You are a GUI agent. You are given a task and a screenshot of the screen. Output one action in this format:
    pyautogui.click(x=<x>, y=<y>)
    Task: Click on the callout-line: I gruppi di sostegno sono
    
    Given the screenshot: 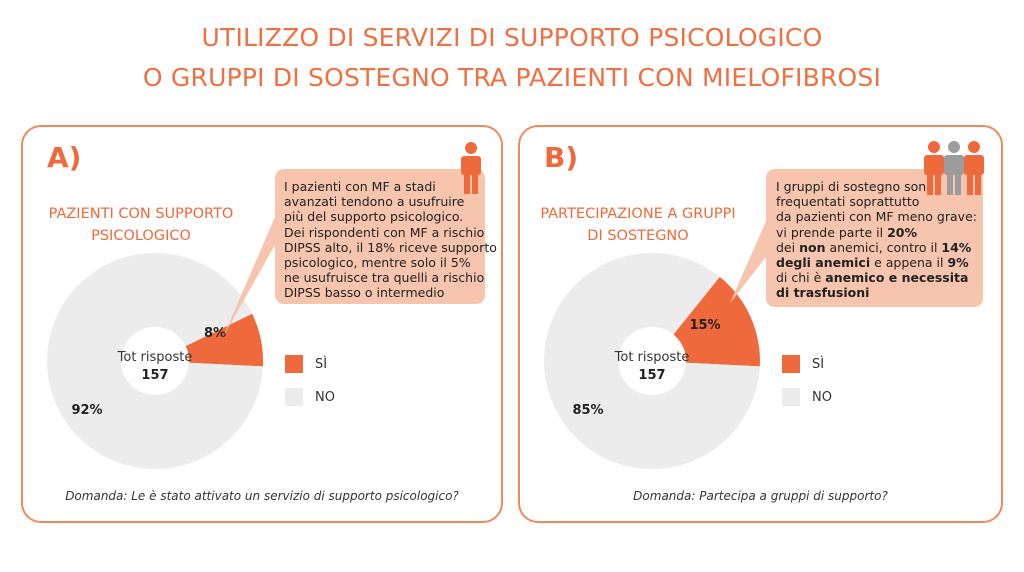 What is the action you would take?
    pyautogui.click(x=855, y=186)
    